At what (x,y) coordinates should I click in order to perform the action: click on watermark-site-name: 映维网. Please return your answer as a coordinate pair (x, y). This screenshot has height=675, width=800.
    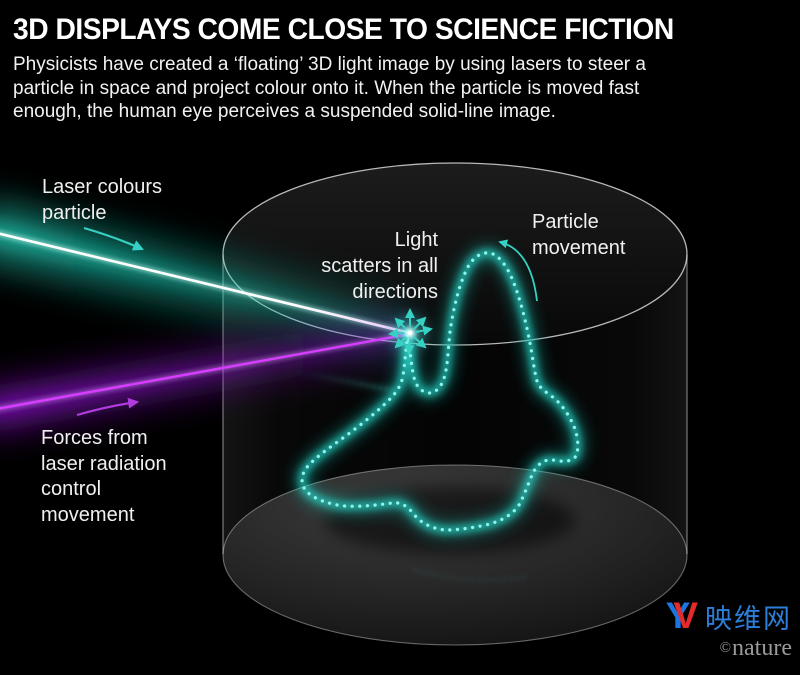
    Looking at the image, I should click on (748, 619).